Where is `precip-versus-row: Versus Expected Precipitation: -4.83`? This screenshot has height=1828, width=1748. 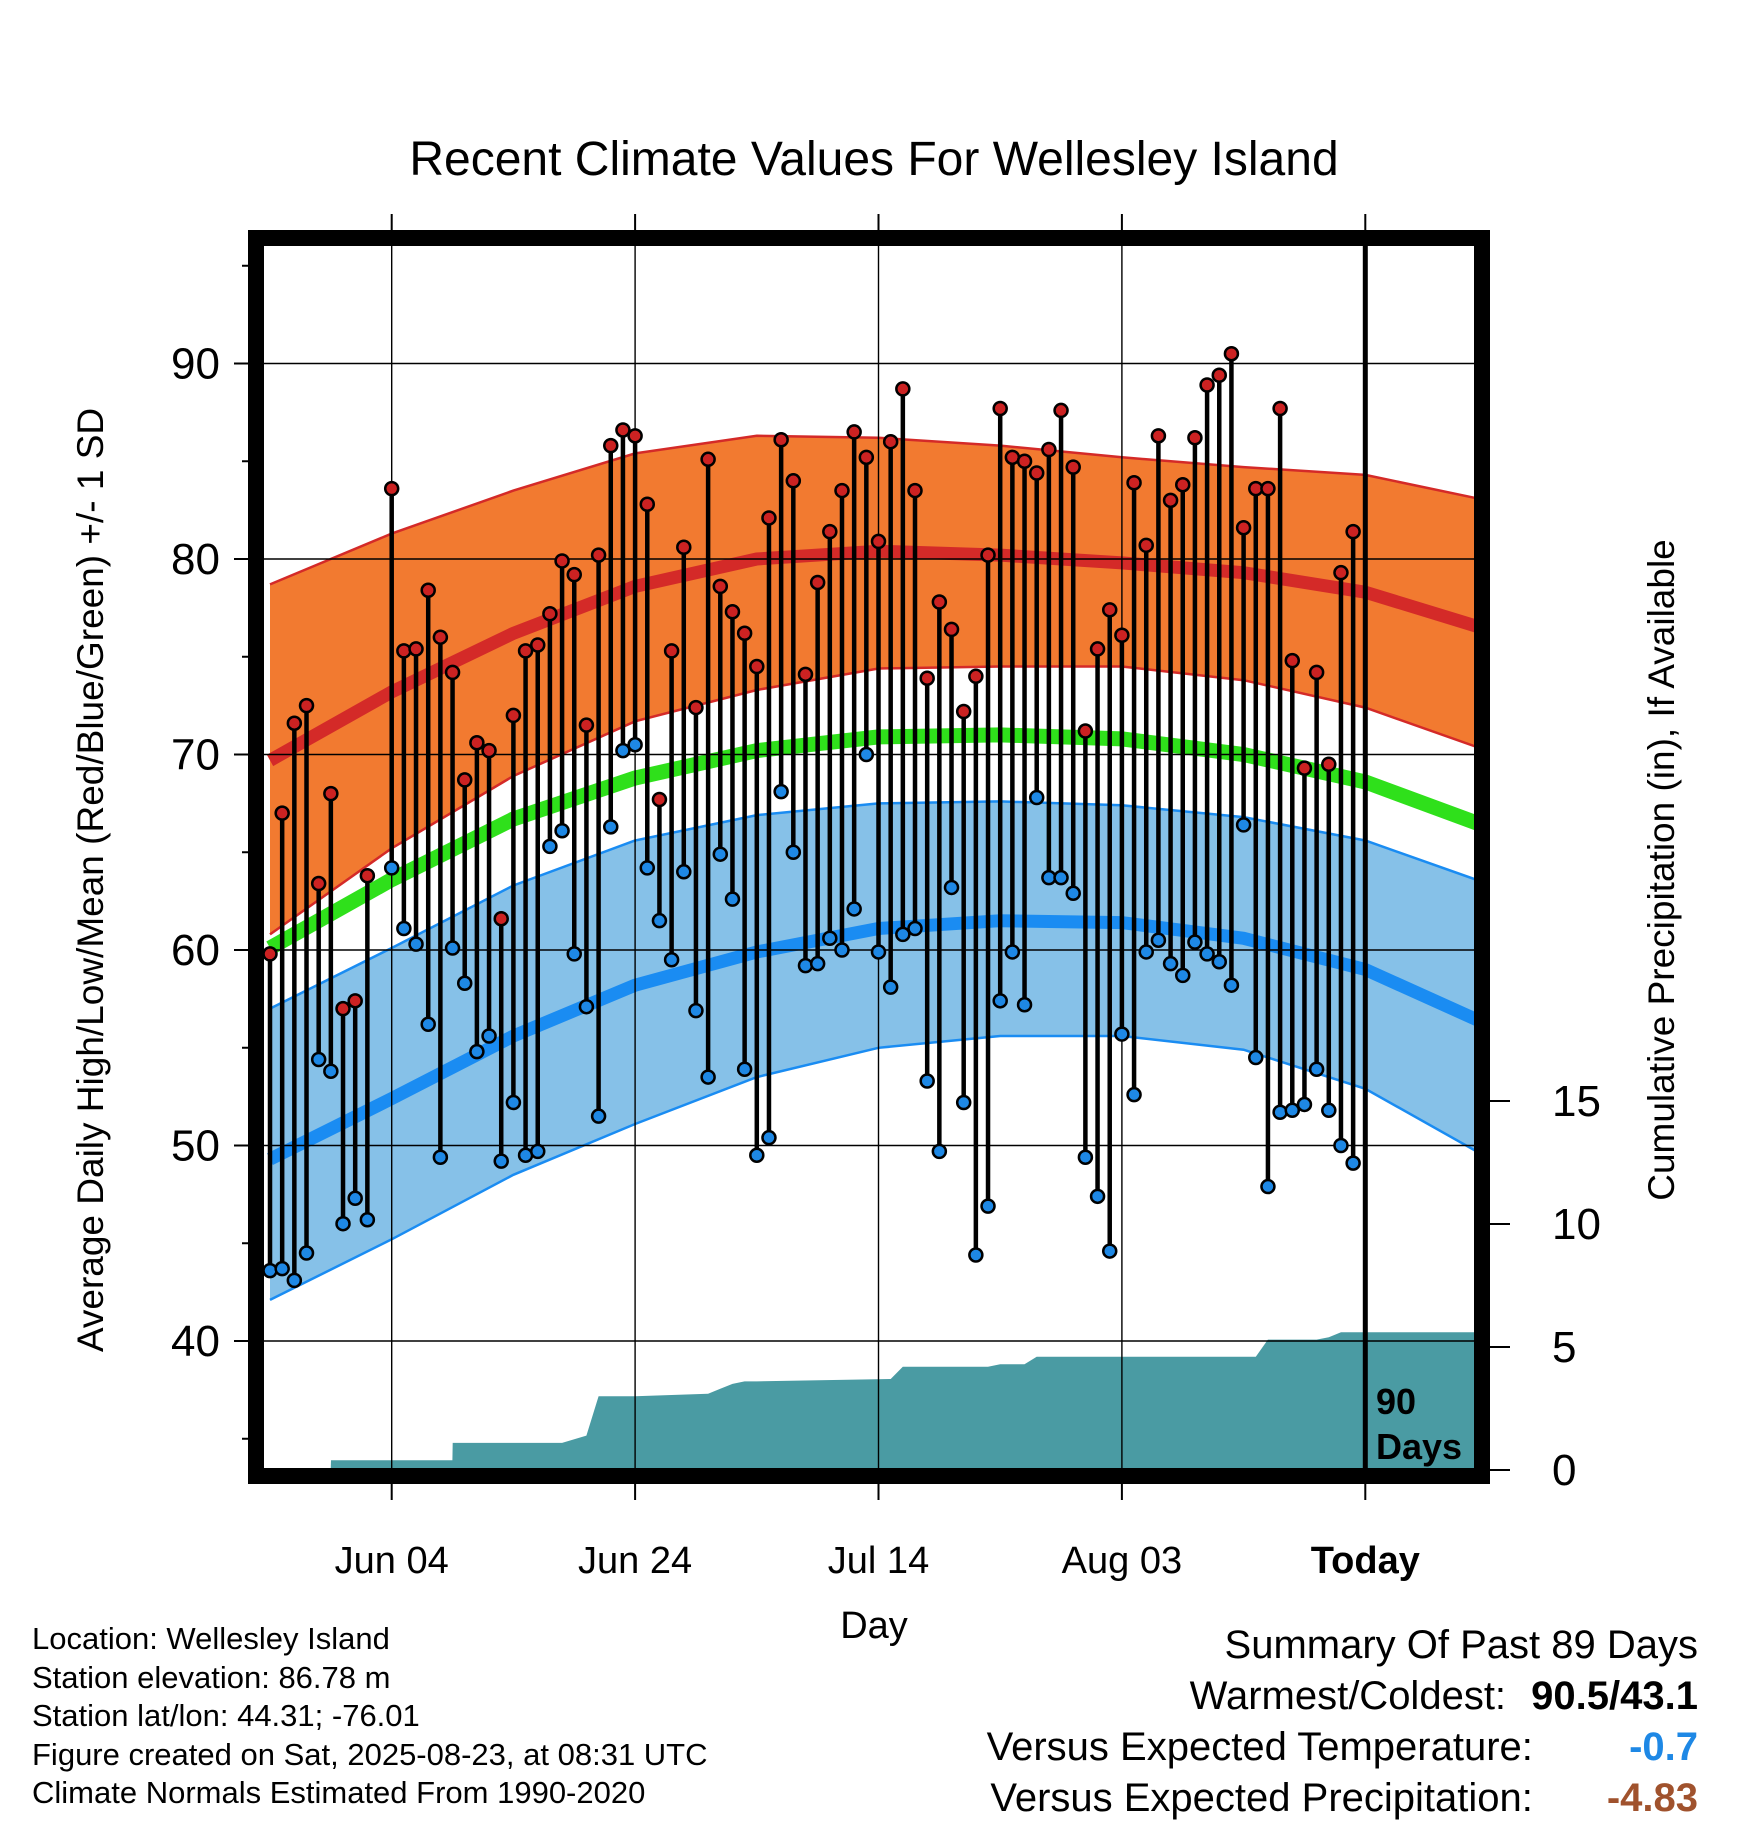
precip-versus-row: Versus Expected Precipitation: -4.83 is located at coordinates (1342, 1798).